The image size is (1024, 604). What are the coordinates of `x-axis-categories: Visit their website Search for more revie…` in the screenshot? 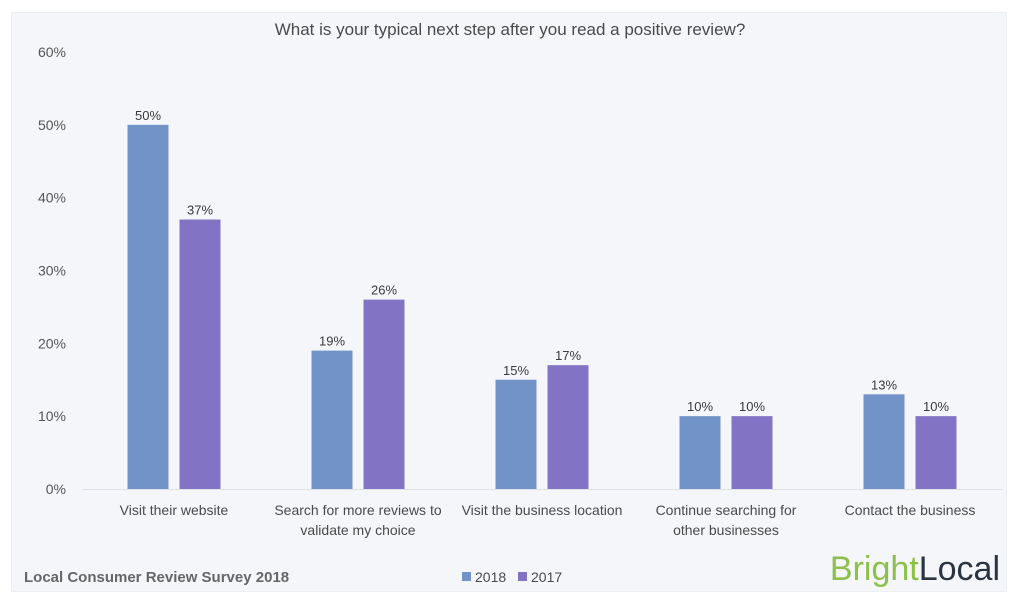 It's located at (548, 520).